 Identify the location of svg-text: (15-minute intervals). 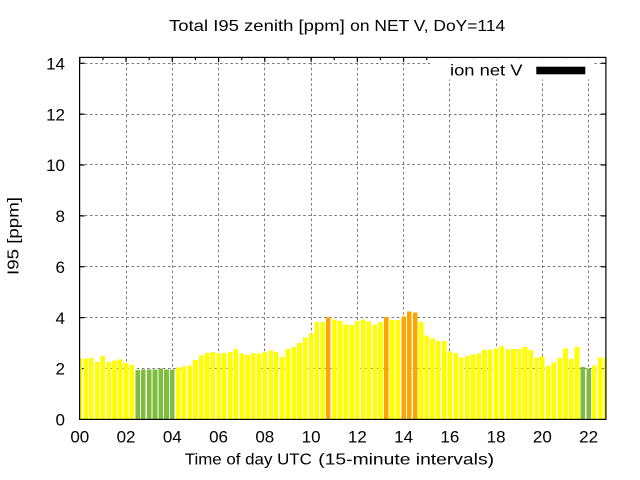
(406, 460).